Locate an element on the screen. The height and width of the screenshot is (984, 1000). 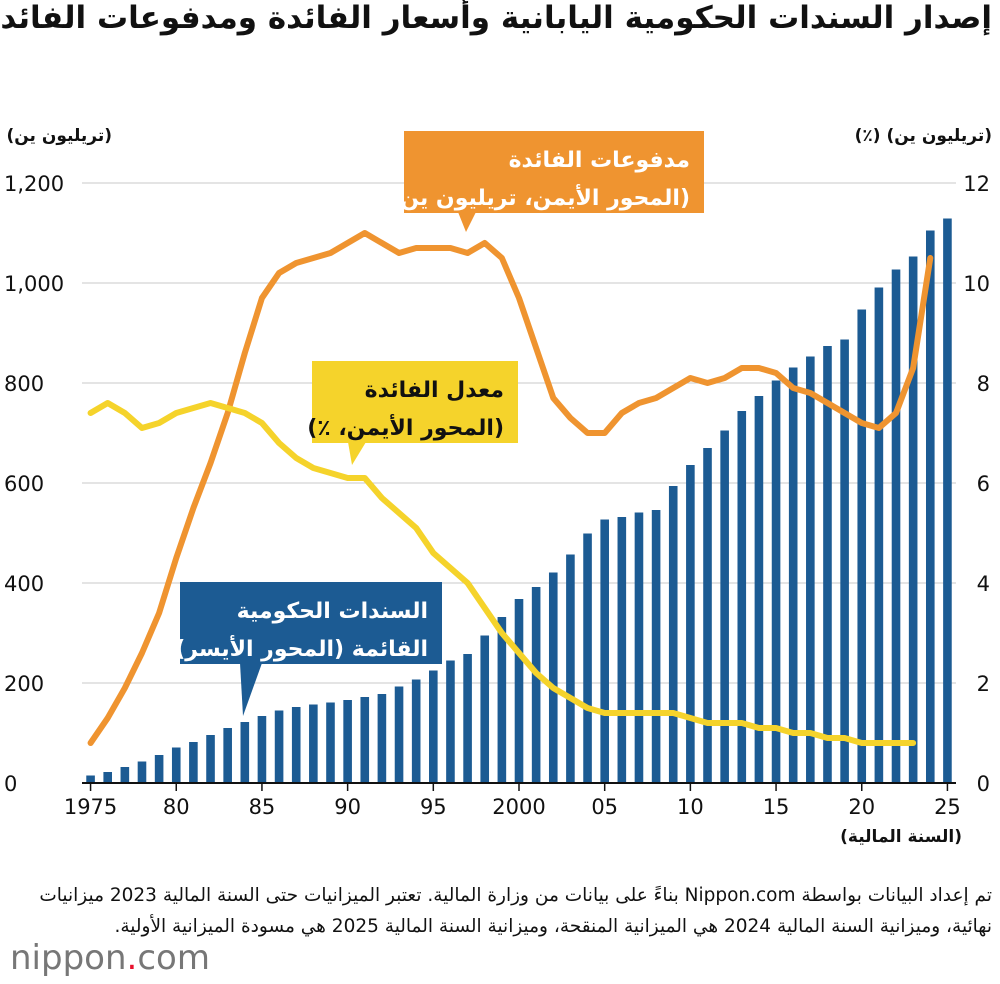
y-right-tick-label: 10 is located at coordinates (976, 284).